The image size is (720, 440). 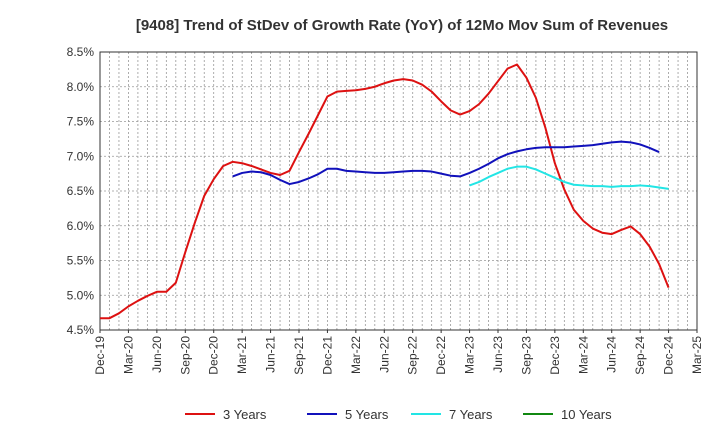 What do you see at coordinates (81, 261) in the screenshot?
I see `y-tick-label: 5.5%` at bounding box center [81, 261].